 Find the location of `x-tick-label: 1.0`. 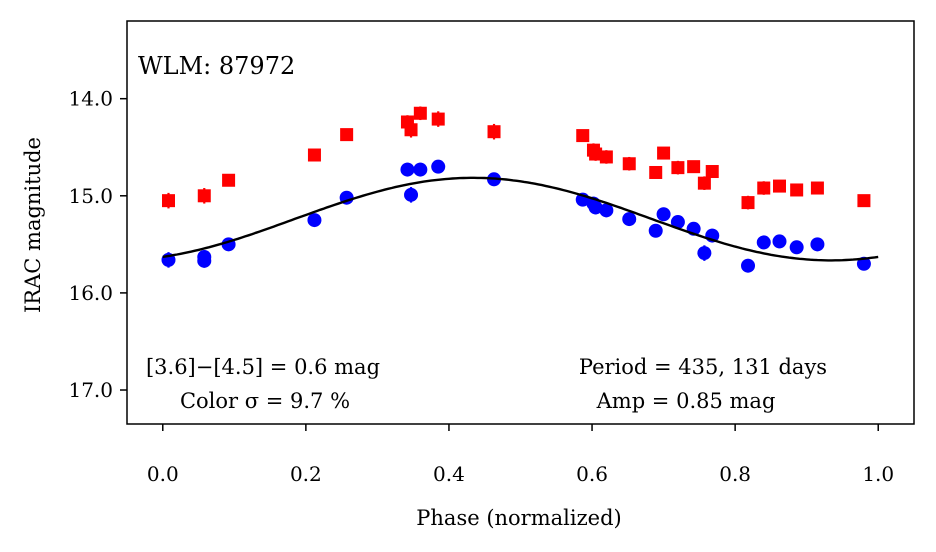

x-tick-label: 1.0 is located at coordinates (878, 474).